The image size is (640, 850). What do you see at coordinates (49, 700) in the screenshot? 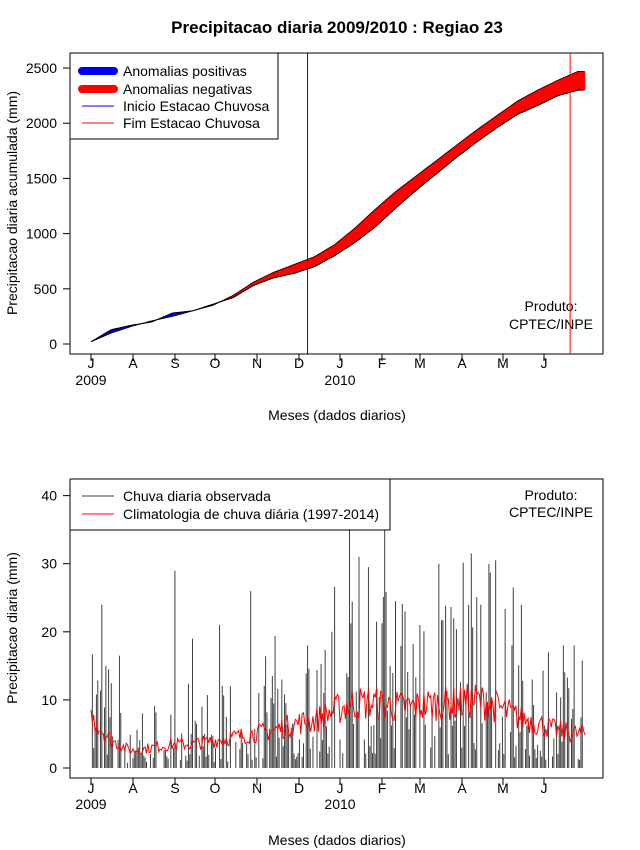
I see `bottom-y-tick-label: 10` at bounding box center [49, 700].